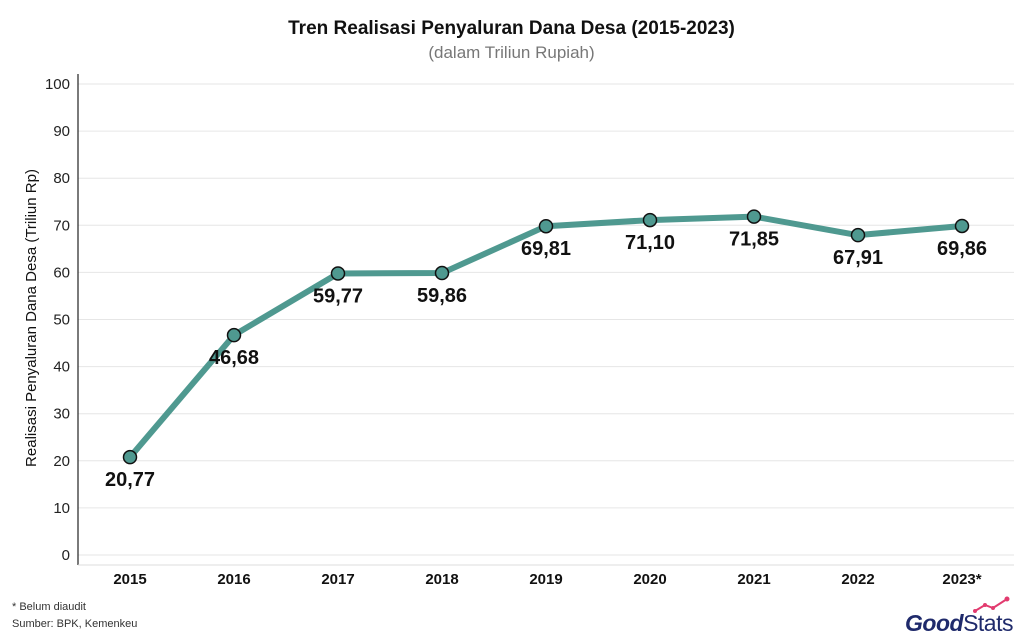 Image resolution: width=1023 pixels, height=643 pixels. I want to click on x-tick-label: 2016, so click(233, 579).